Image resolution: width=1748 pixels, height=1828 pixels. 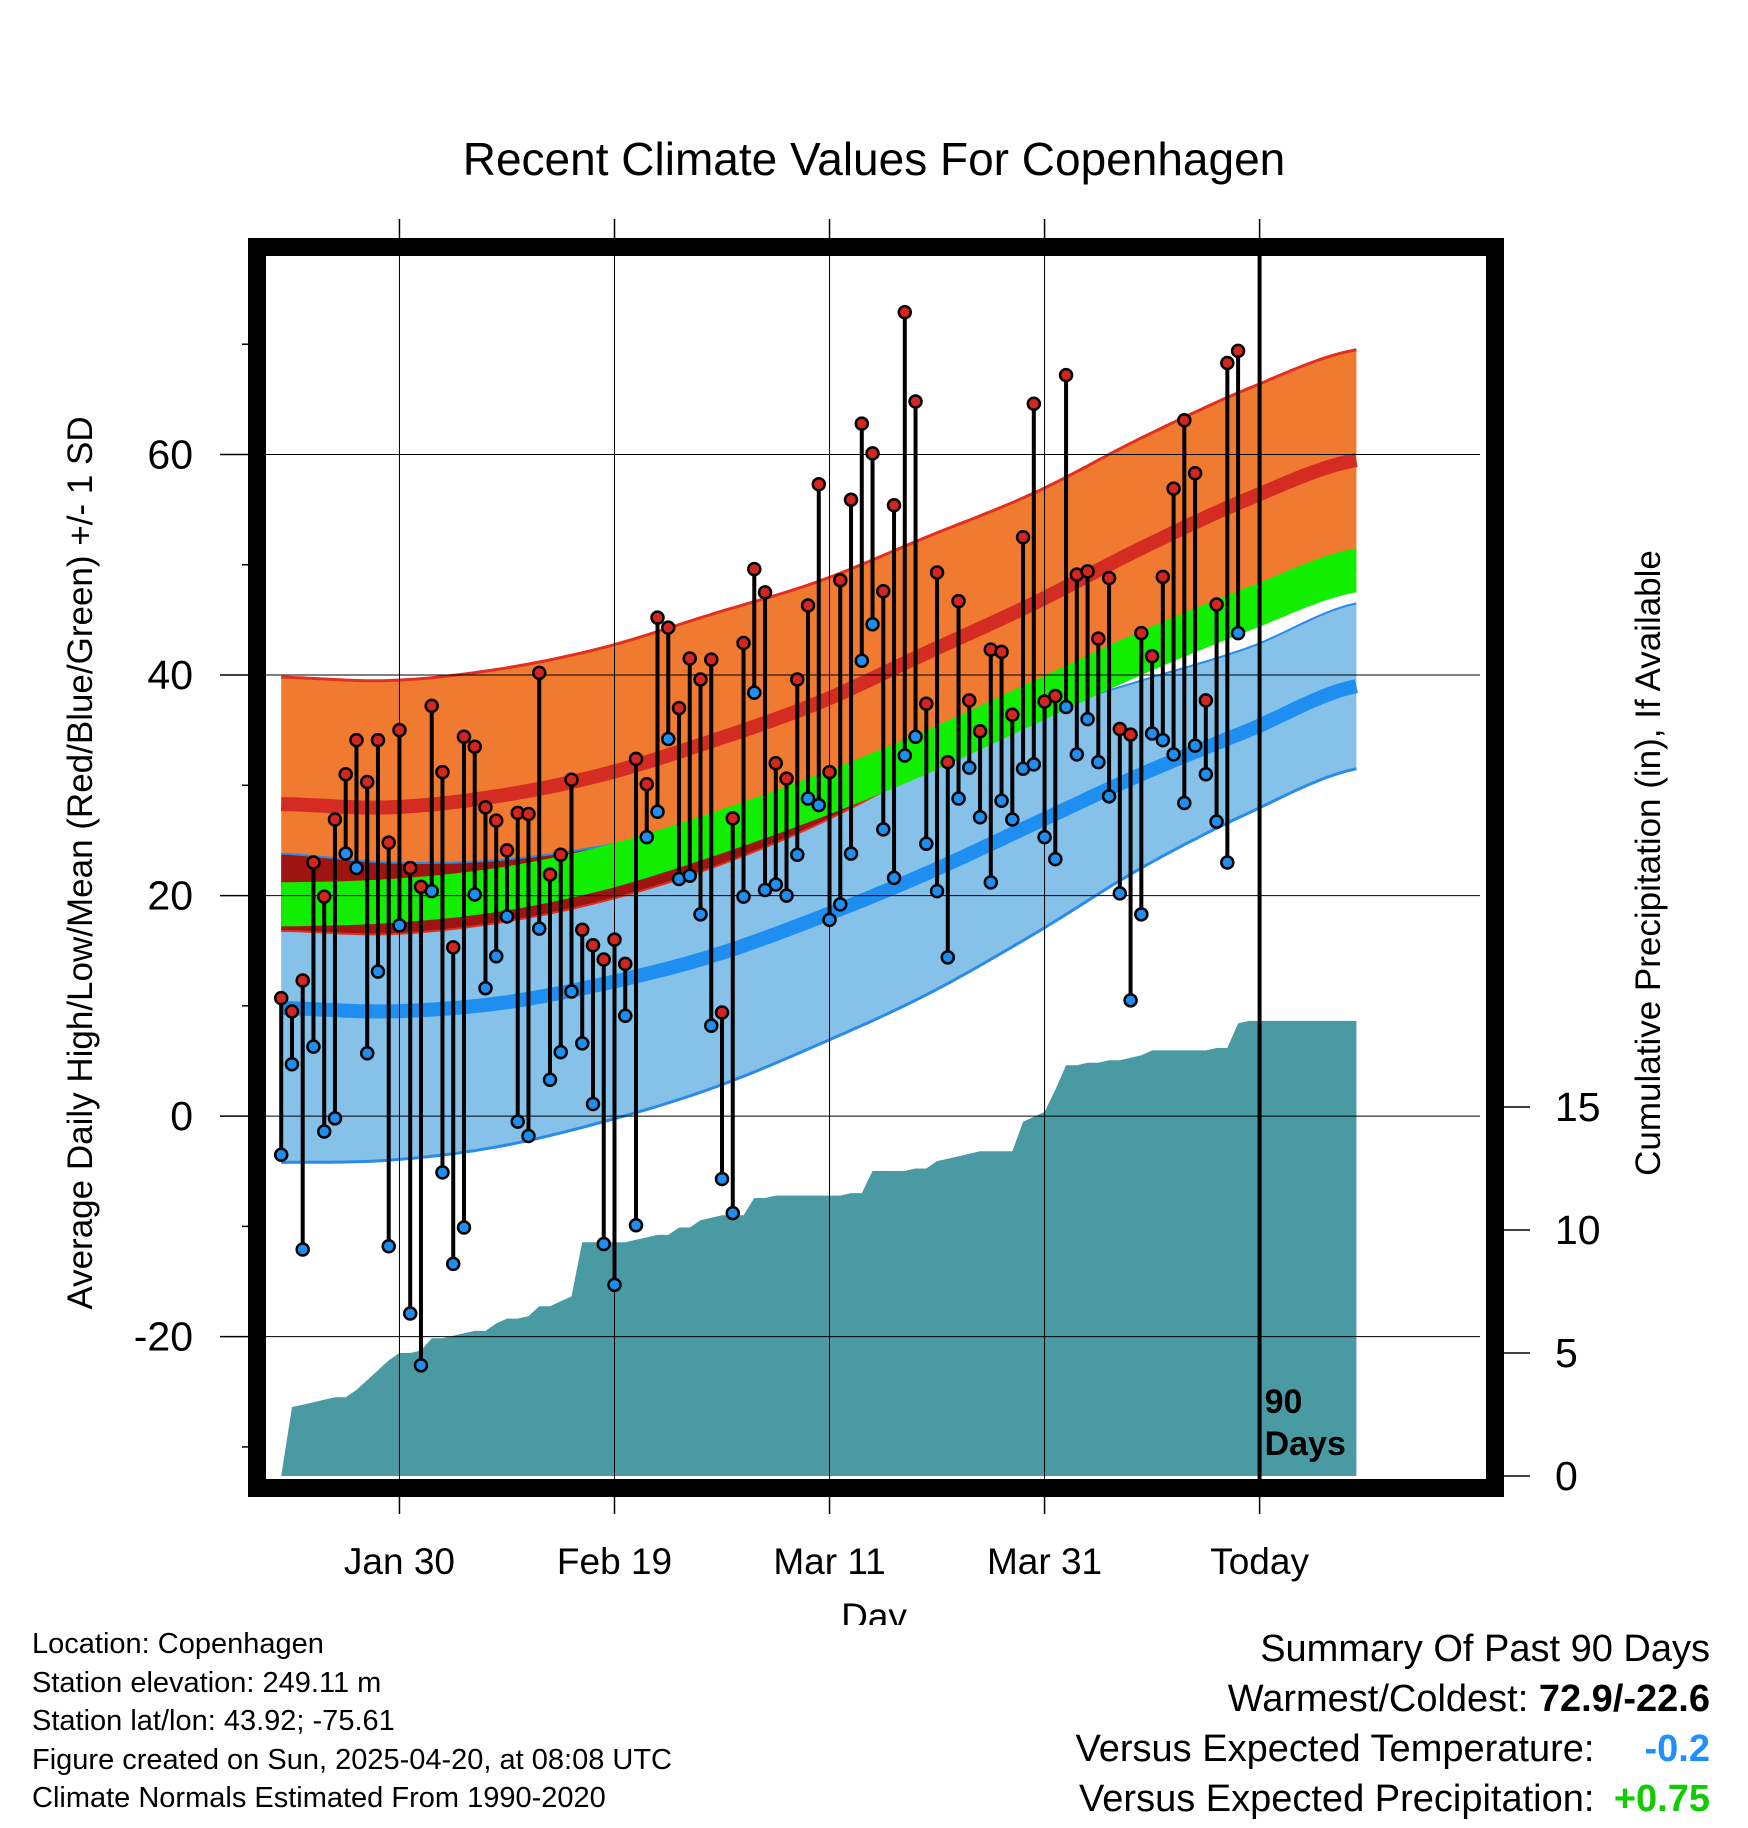 What do you see at coordinates (874, 1610) in the screenshot?
I see `x-axis-label: Day` at bounding box center [874, 1610].